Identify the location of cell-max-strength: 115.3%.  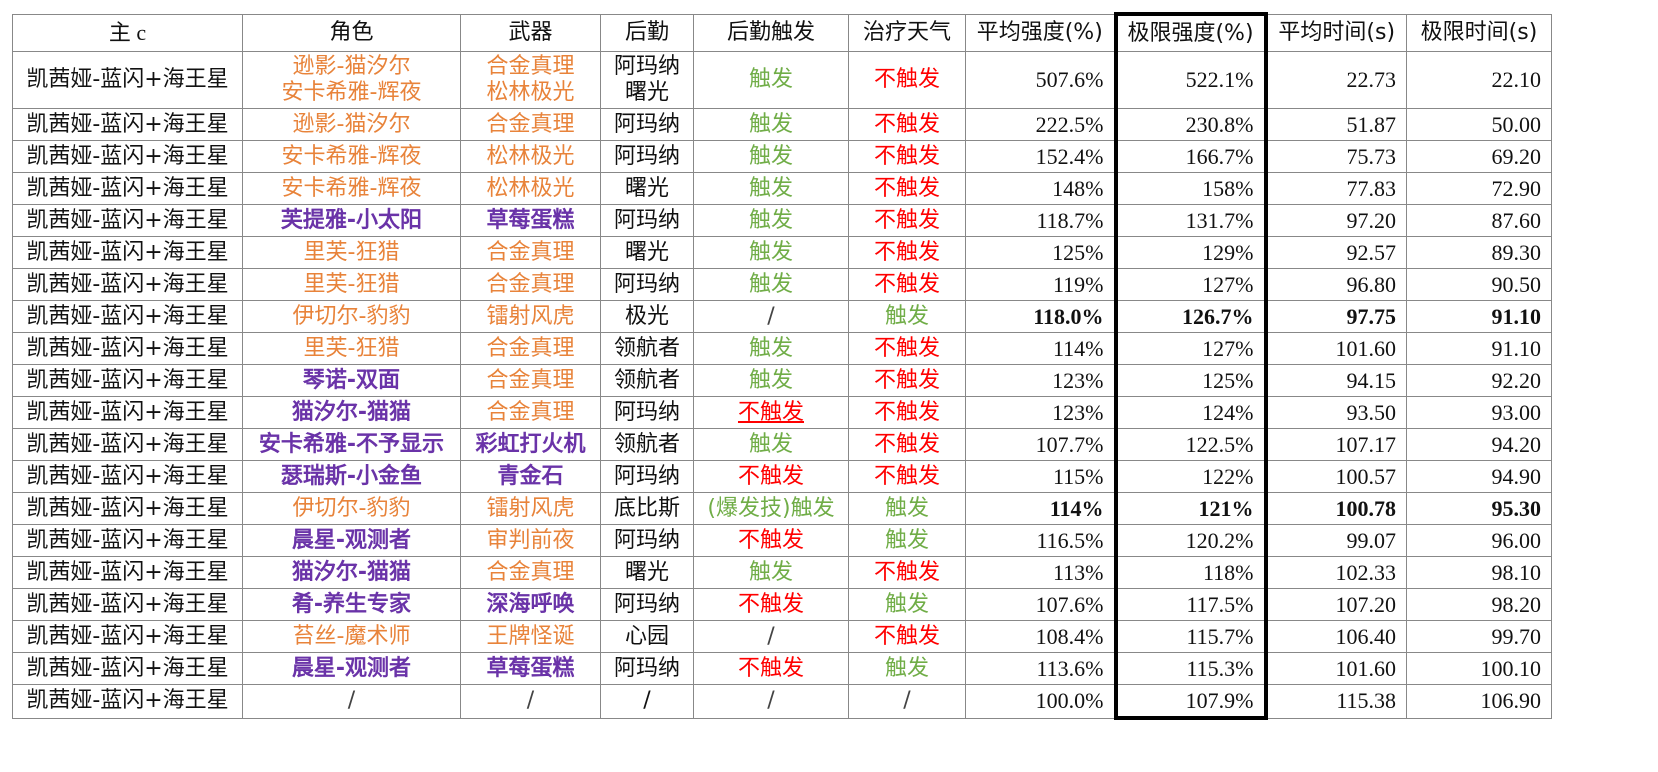
(1190, 668).